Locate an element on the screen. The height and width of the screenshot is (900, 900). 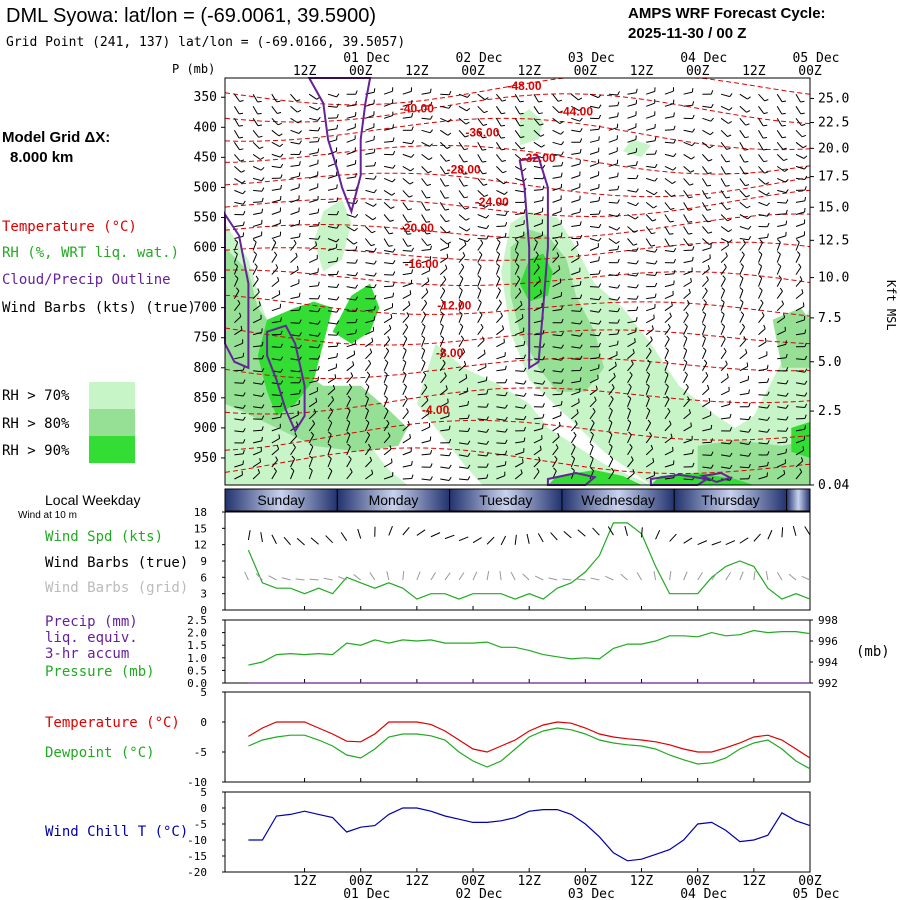
pressure-tick-label: 750 is located at coordinates (205, 338).